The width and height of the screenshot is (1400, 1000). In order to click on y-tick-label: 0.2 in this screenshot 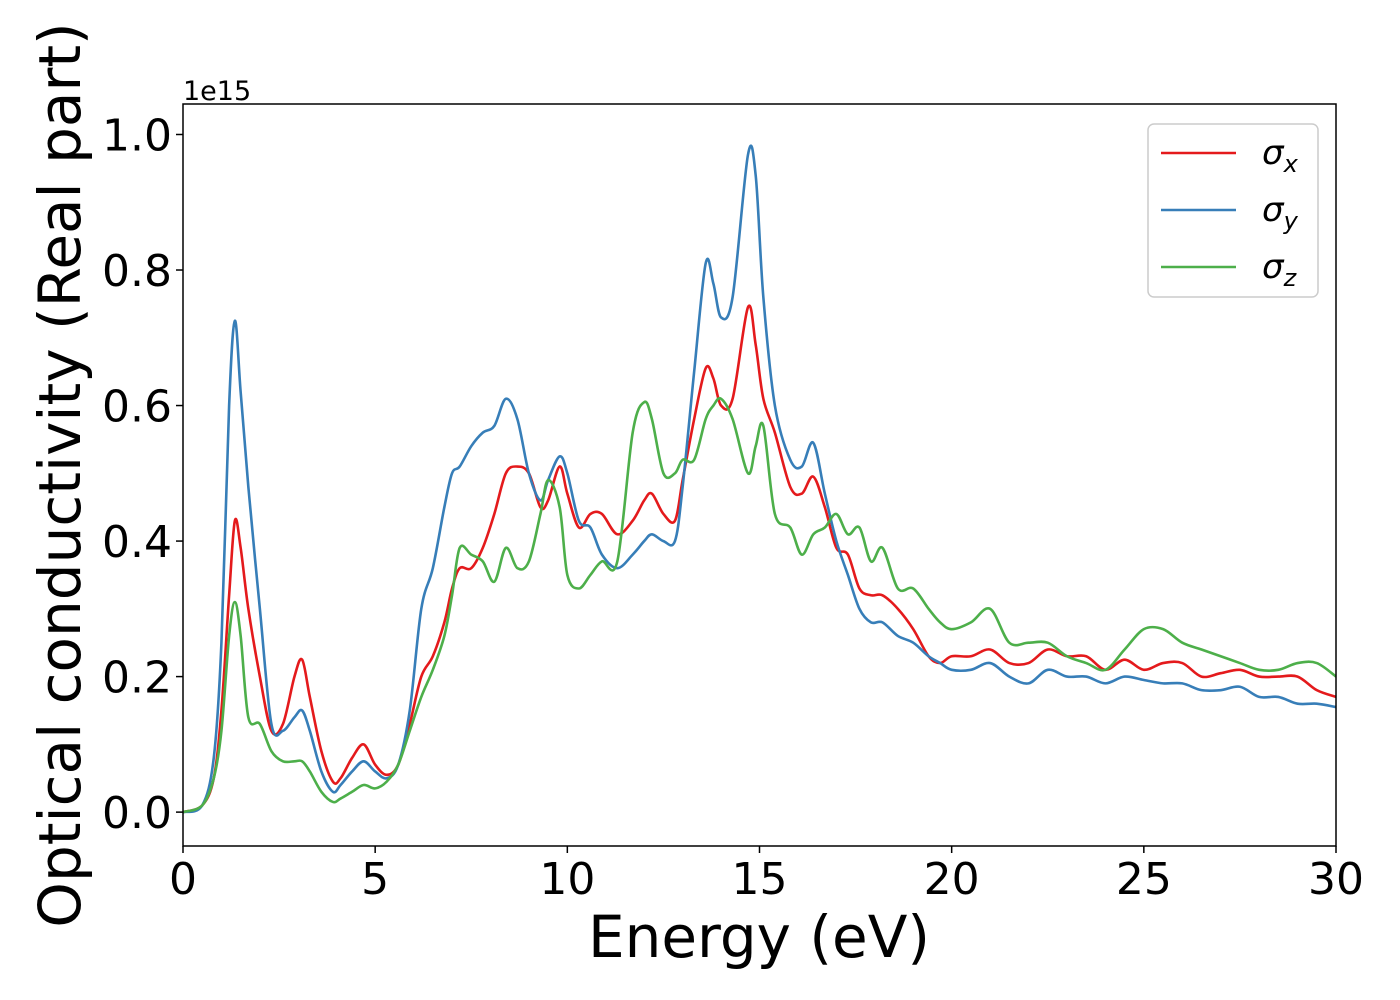, I will do `click(137, 678)`.